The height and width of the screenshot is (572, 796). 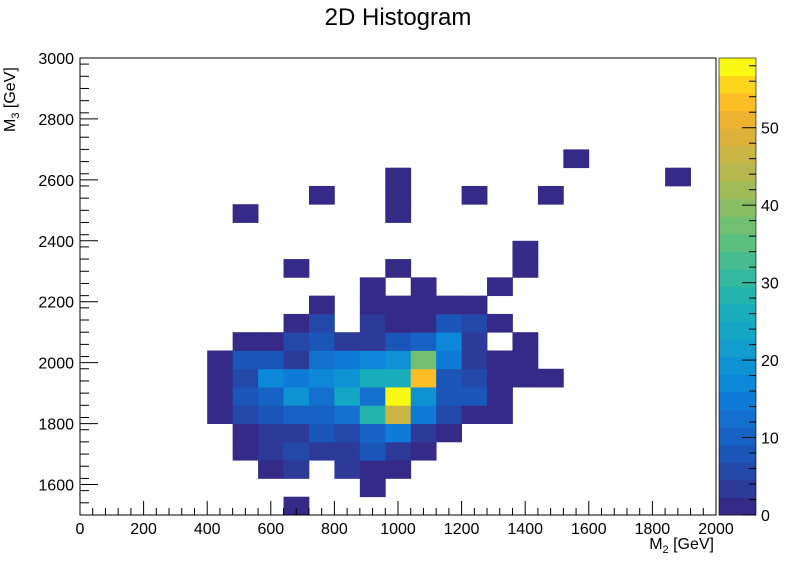 What do you see at coordinates (143, 529) in the screenshot?
I see `x-tick-label: 200` at bounding box center [143, 529].